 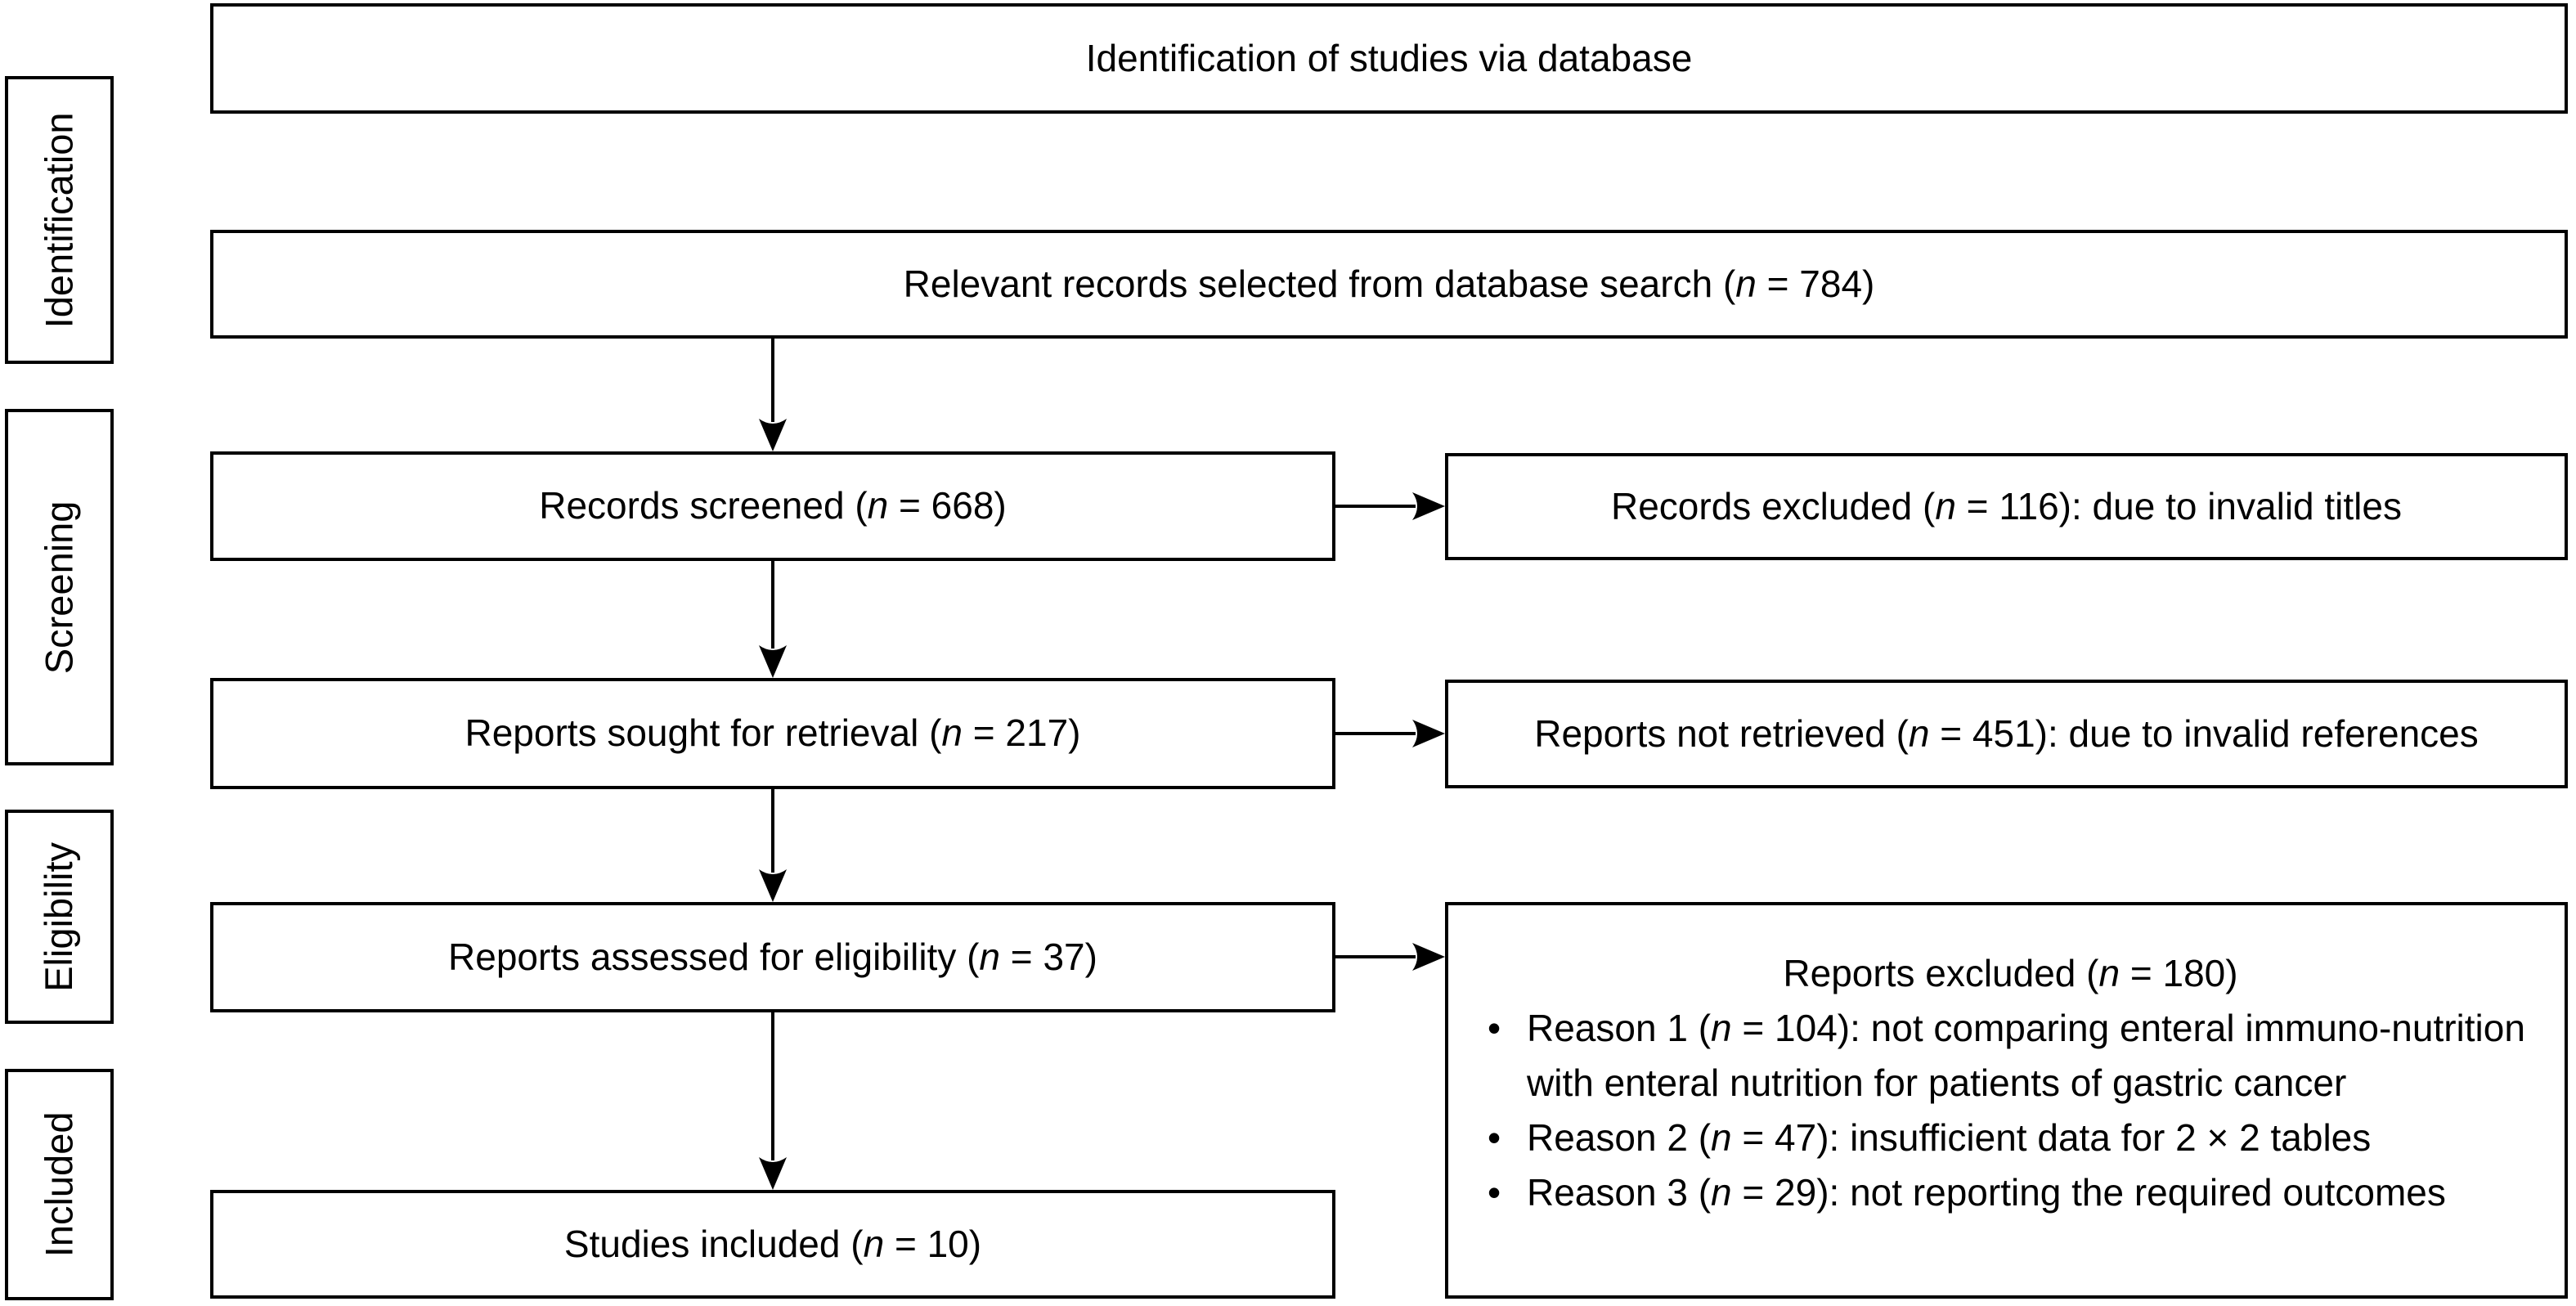 I want to click on reports-sought-box: Reports sought for retrieval (n = 217), so click(x=772, y=733).